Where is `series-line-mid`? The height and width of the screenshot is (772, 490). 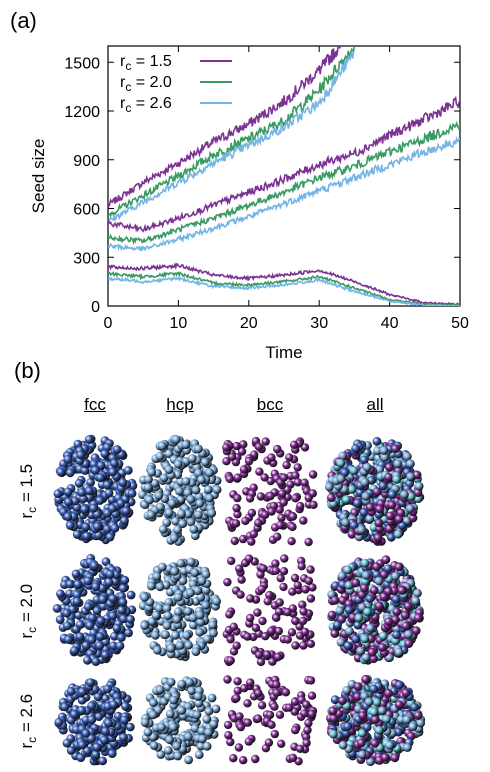
series-line-mid is located at coordinates (284, 193).